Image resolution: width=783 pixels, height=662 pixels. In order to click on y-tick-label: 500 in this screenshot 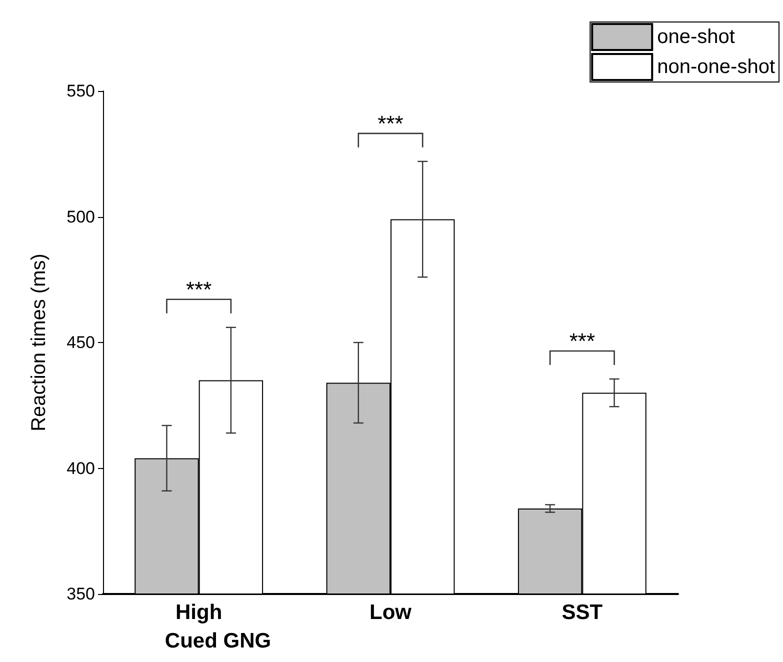, I will do `click(80, 216)`.